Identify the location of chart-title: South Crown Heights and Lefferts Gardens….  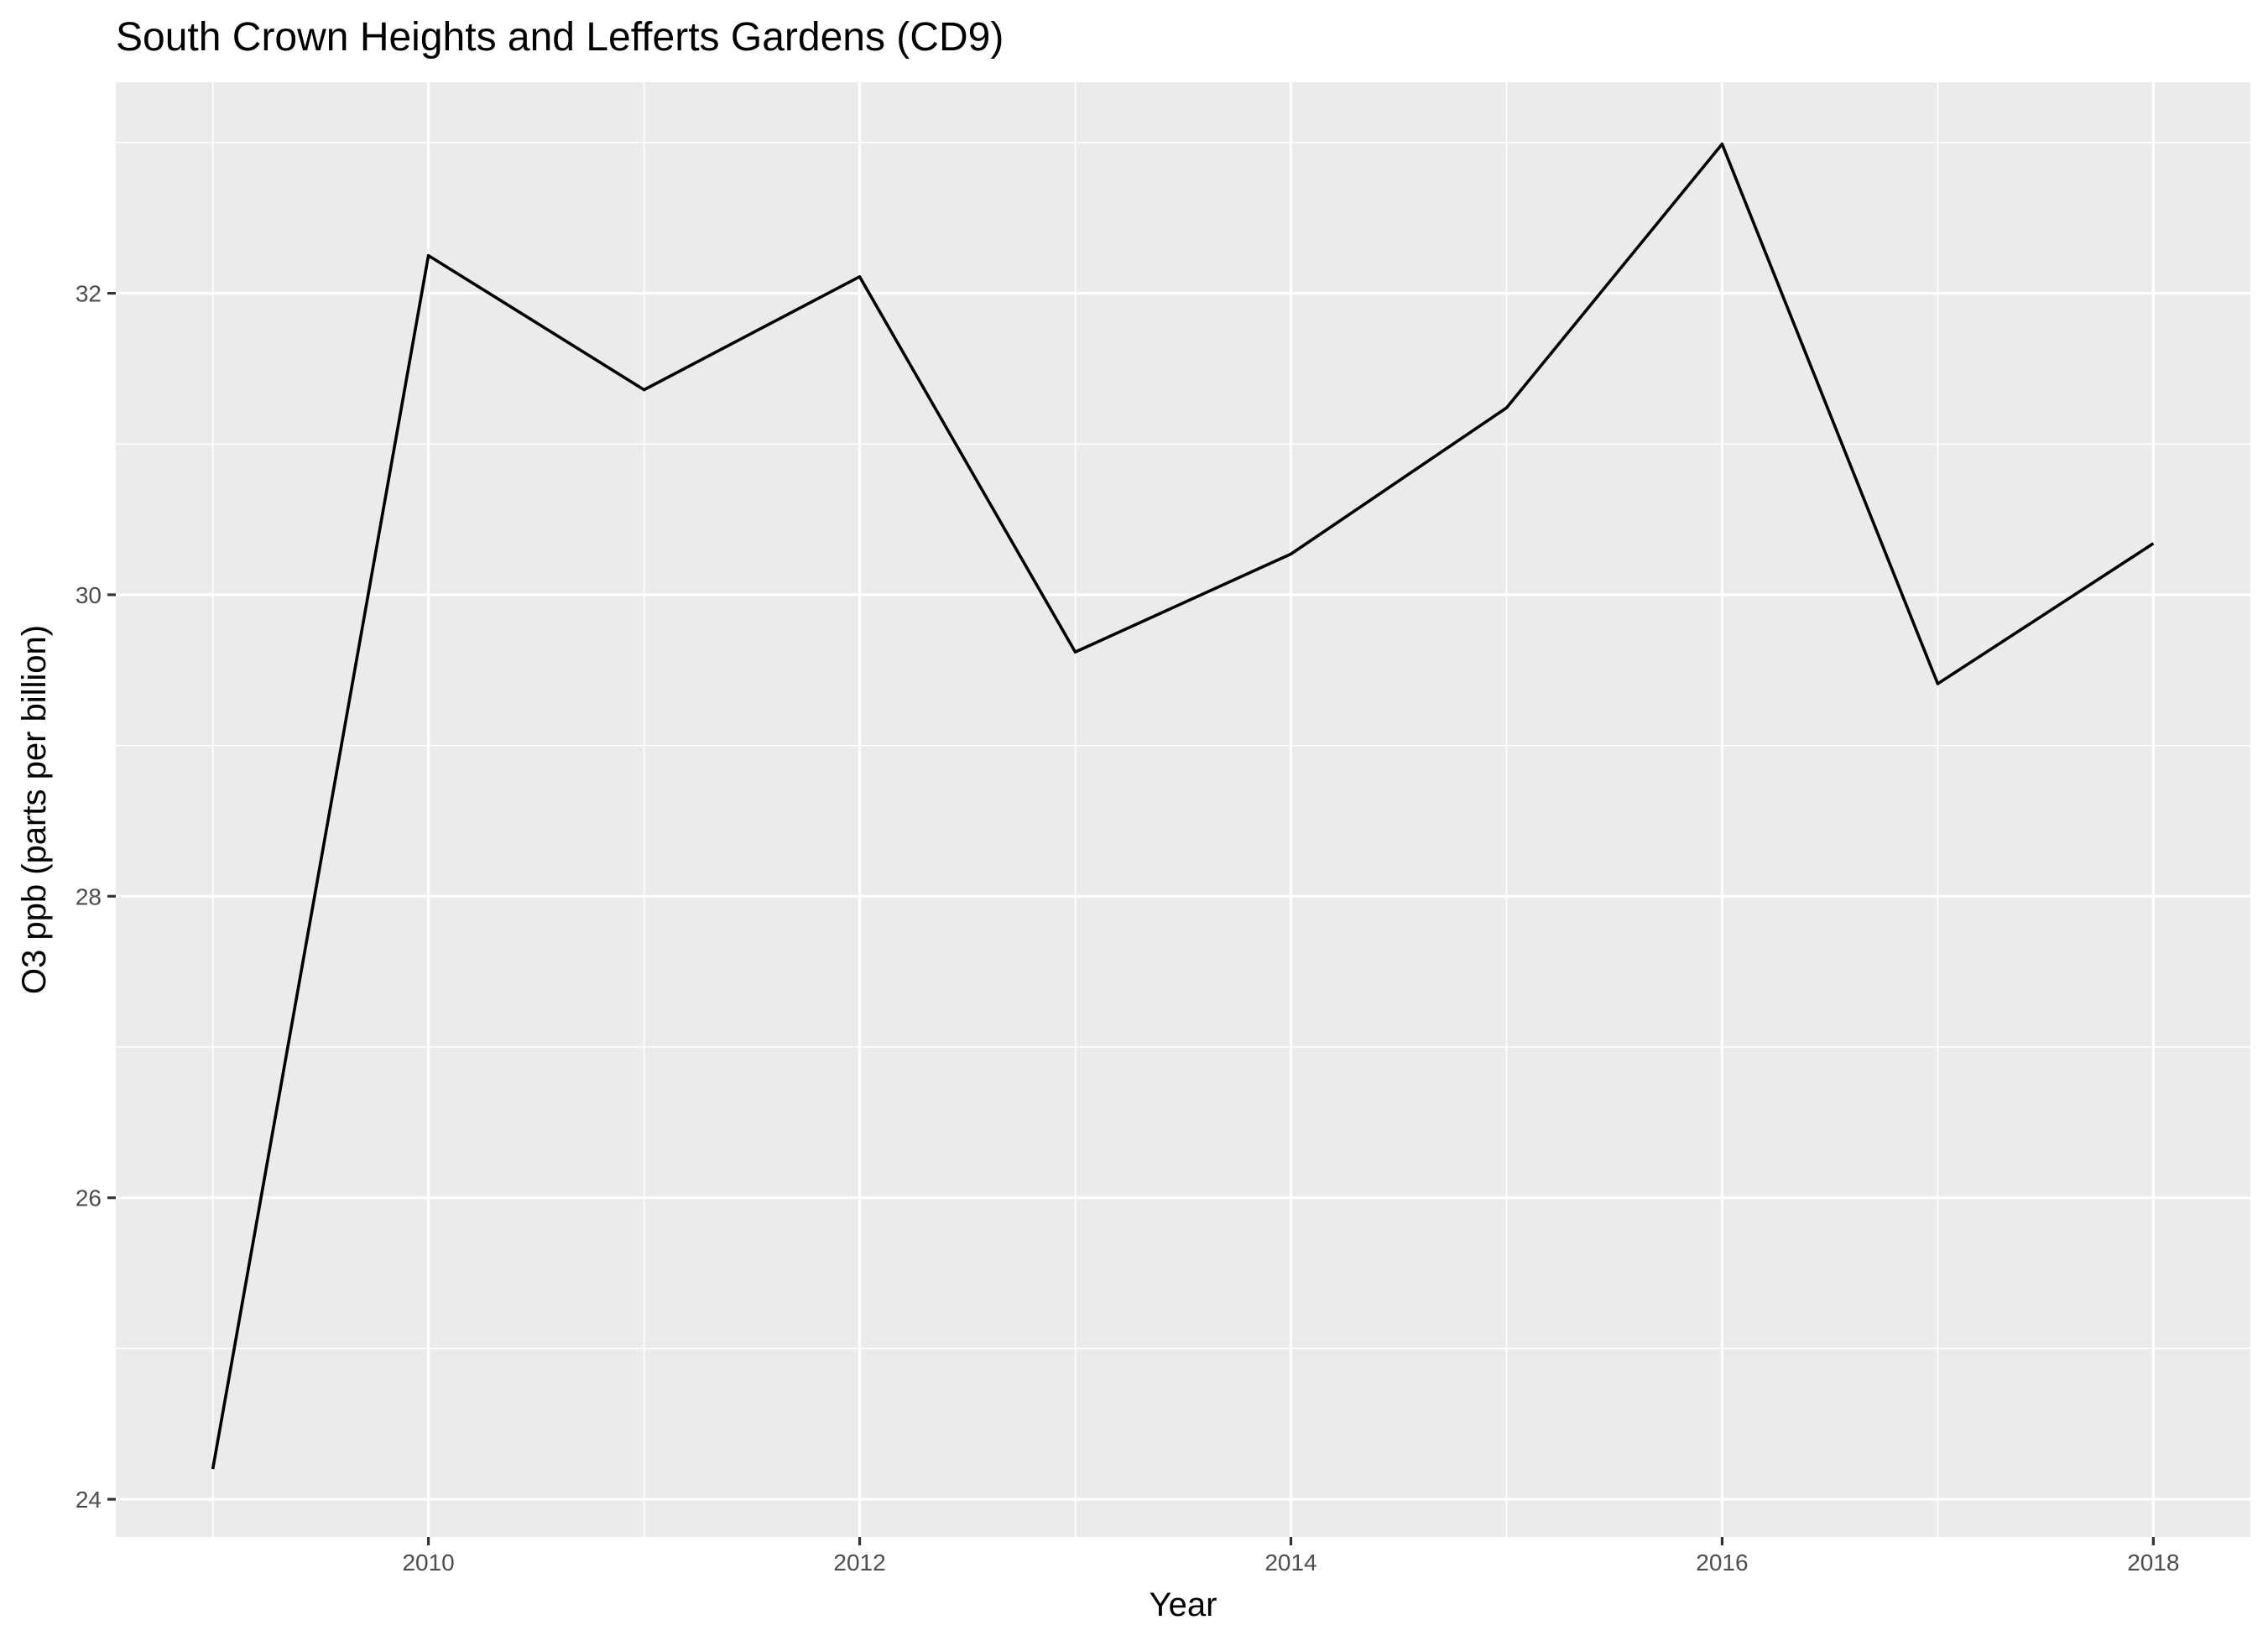
(560, 38).